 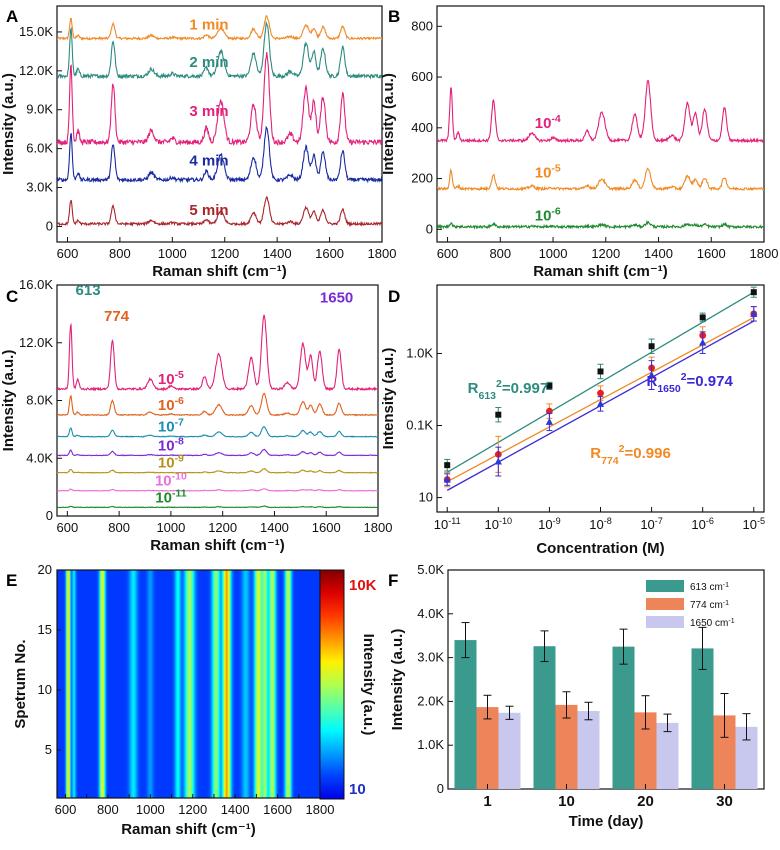 I want to click on series-label-c: 10-8, so click(x=171, y=444).